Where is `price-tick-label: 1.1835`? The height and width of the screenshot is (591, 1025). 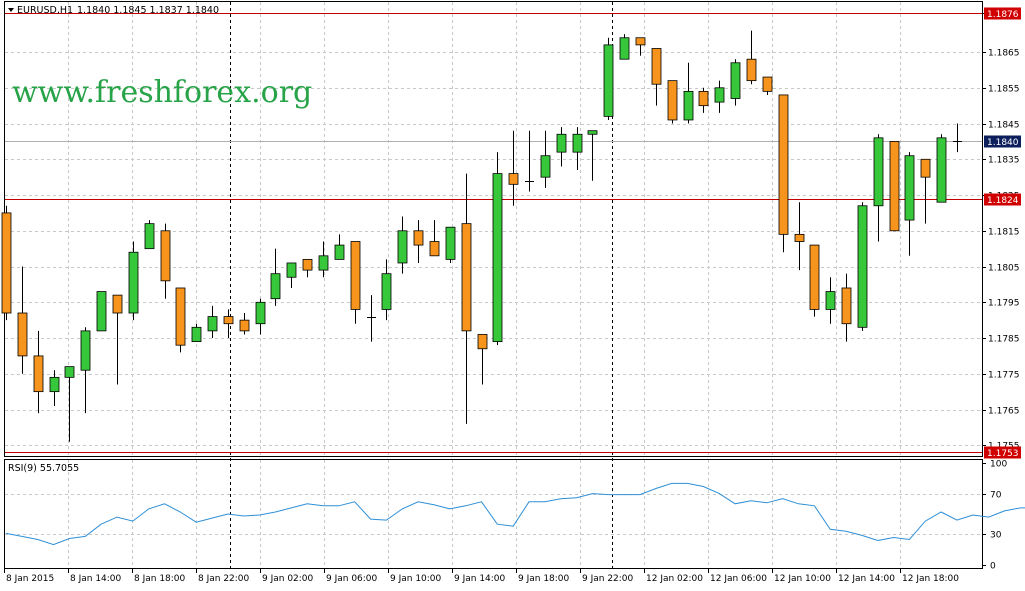 price-tick-label: 1.1835 is located at coordinates (1004, 161).